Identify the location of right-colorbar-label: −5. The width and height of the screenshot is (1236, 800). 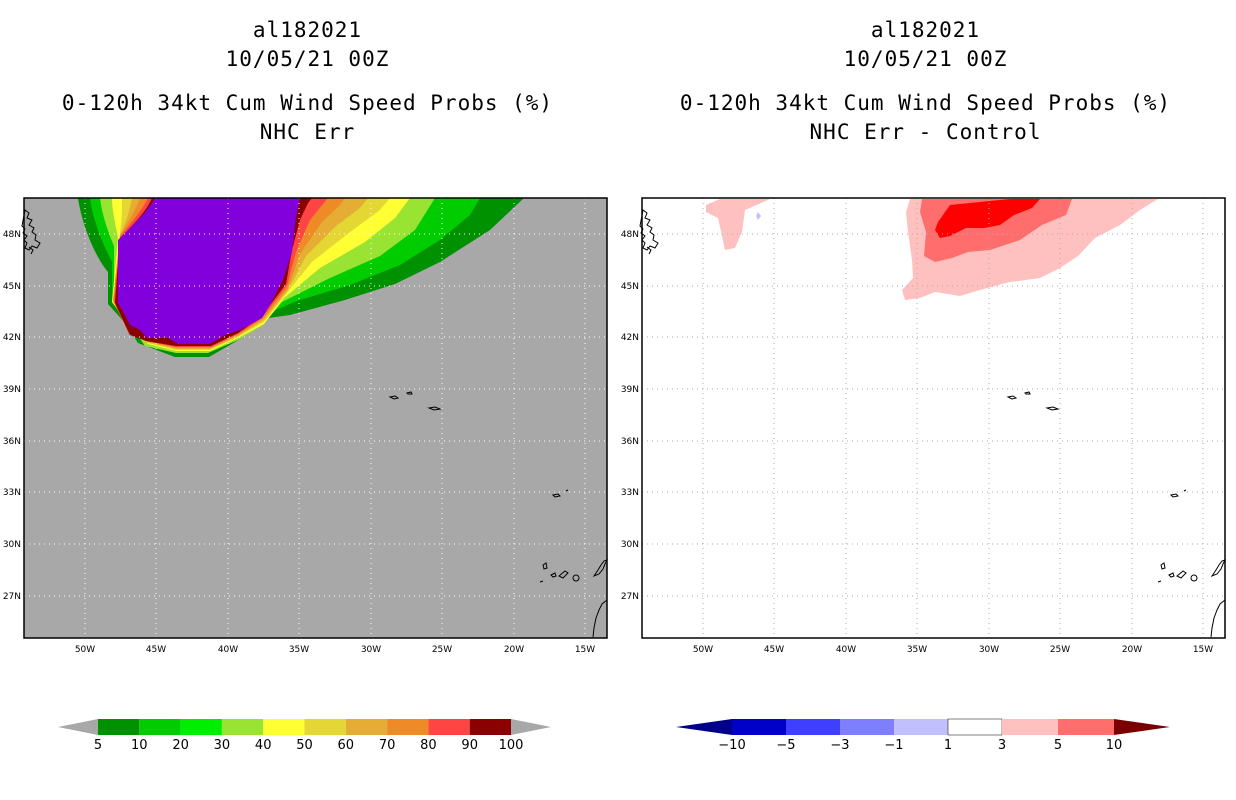
(785, 745).